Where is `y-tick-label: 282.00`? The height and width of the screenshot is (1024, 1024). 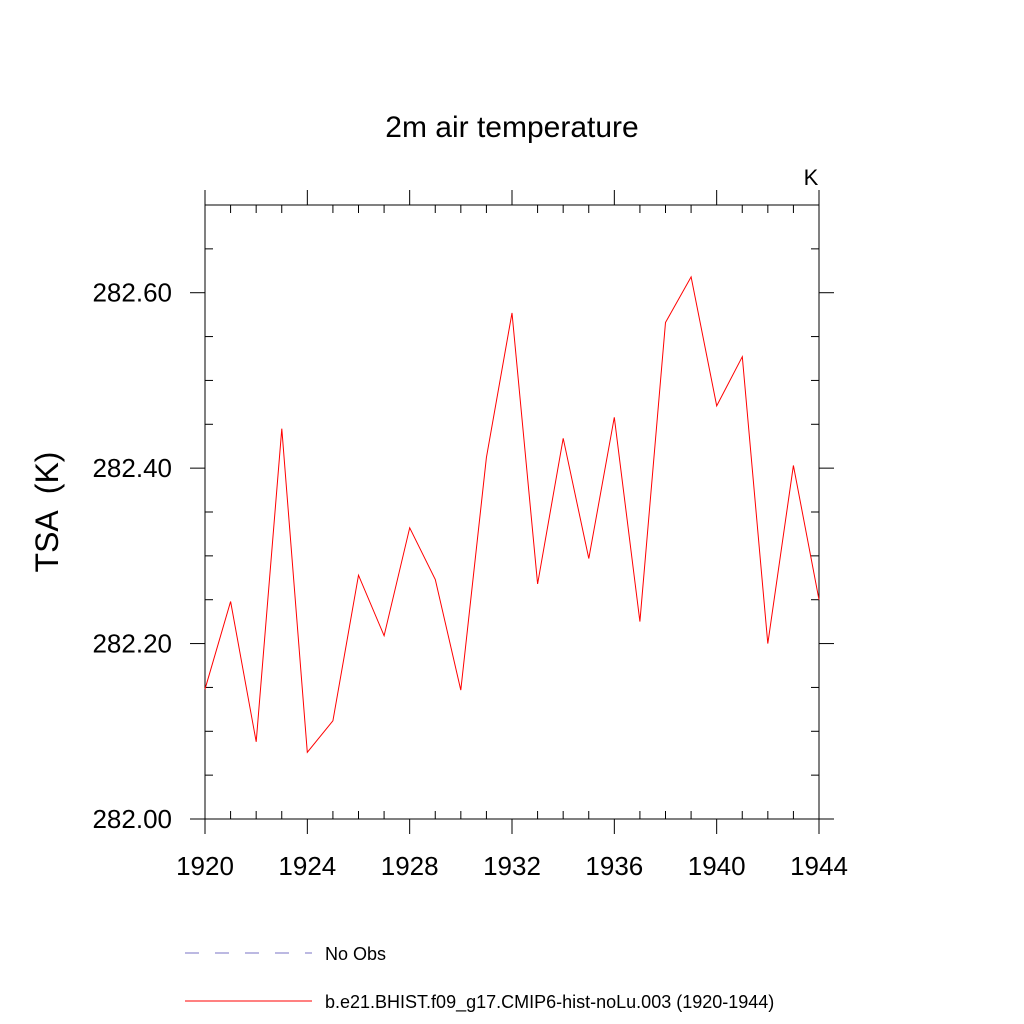
y-tick-label: 282.00 is located at coordinates (132, 819).